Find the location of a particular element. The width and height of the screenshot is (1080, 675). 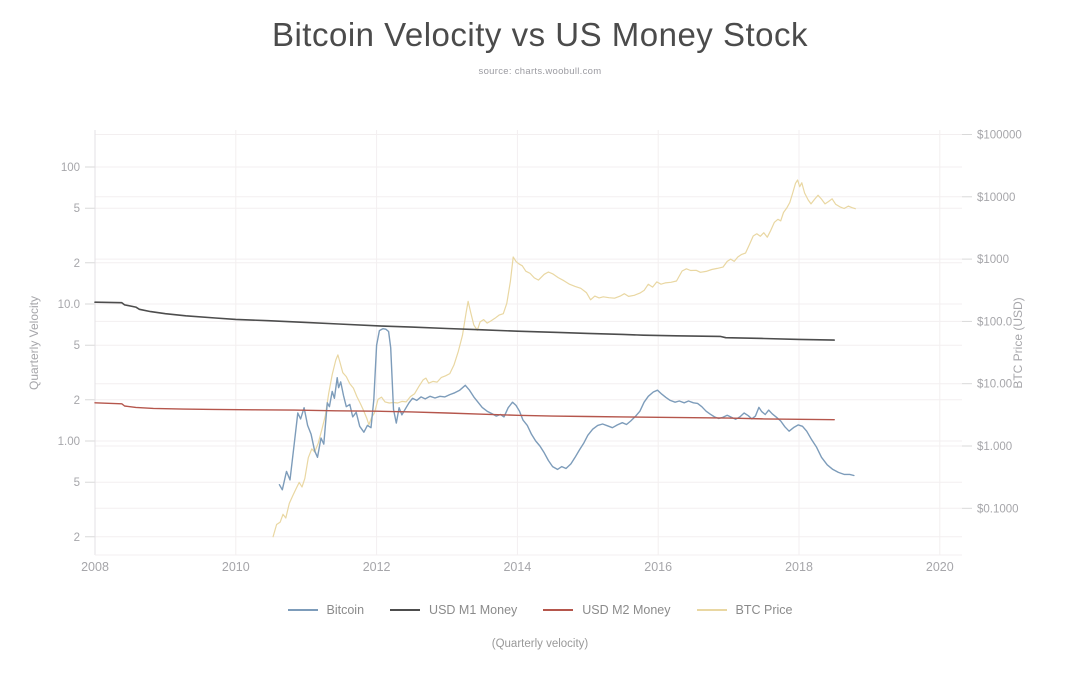

legend-item-btc_price: BTC Price is located at coordinates (744, 610).